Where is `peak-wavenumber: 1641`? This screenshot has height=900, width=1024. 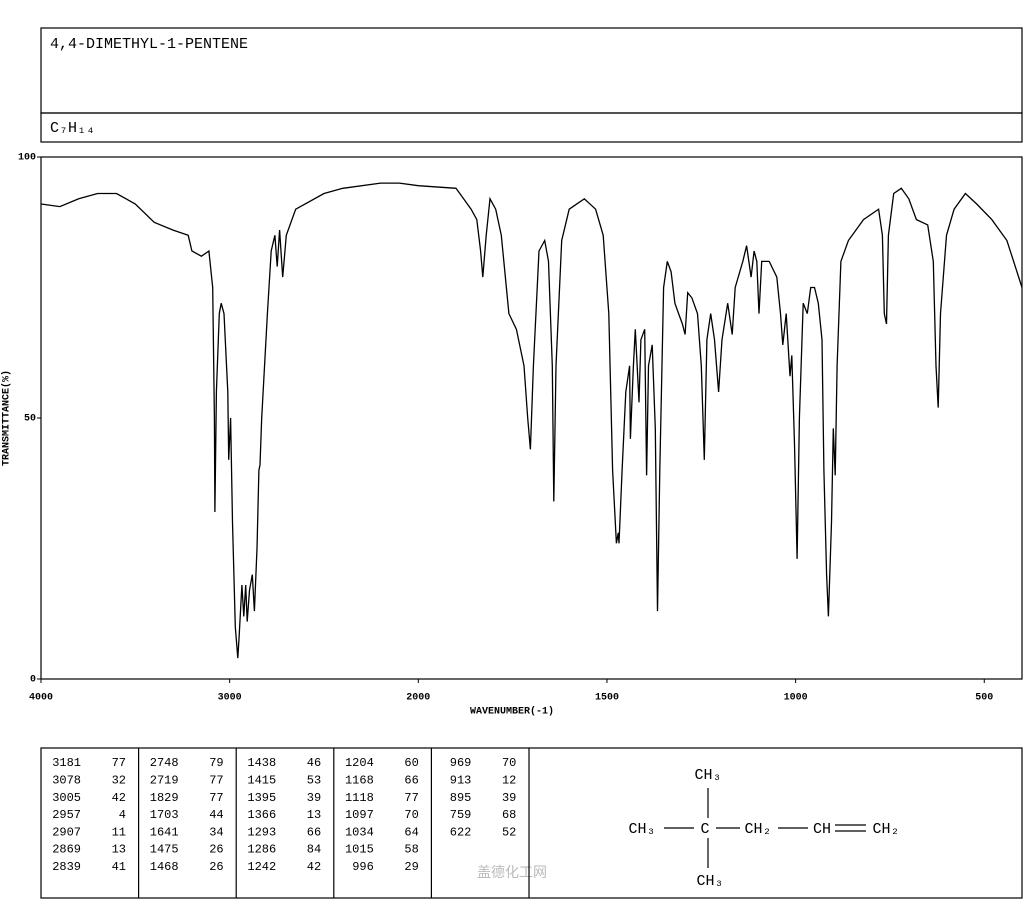 peak-wavenumber: 1641 is located at coordinates (164, 832).